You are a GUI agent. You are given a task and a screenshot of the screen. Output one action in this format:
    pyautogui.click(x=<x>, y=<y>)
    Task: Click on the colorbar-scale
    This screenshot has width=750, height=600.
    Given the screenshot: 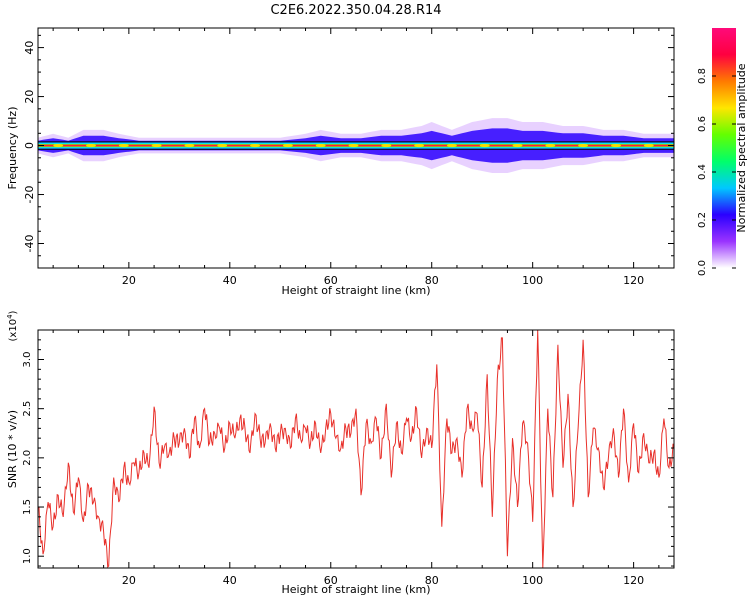 What is the action you would take?
    pyautogui.click(x=724, y=148)
    